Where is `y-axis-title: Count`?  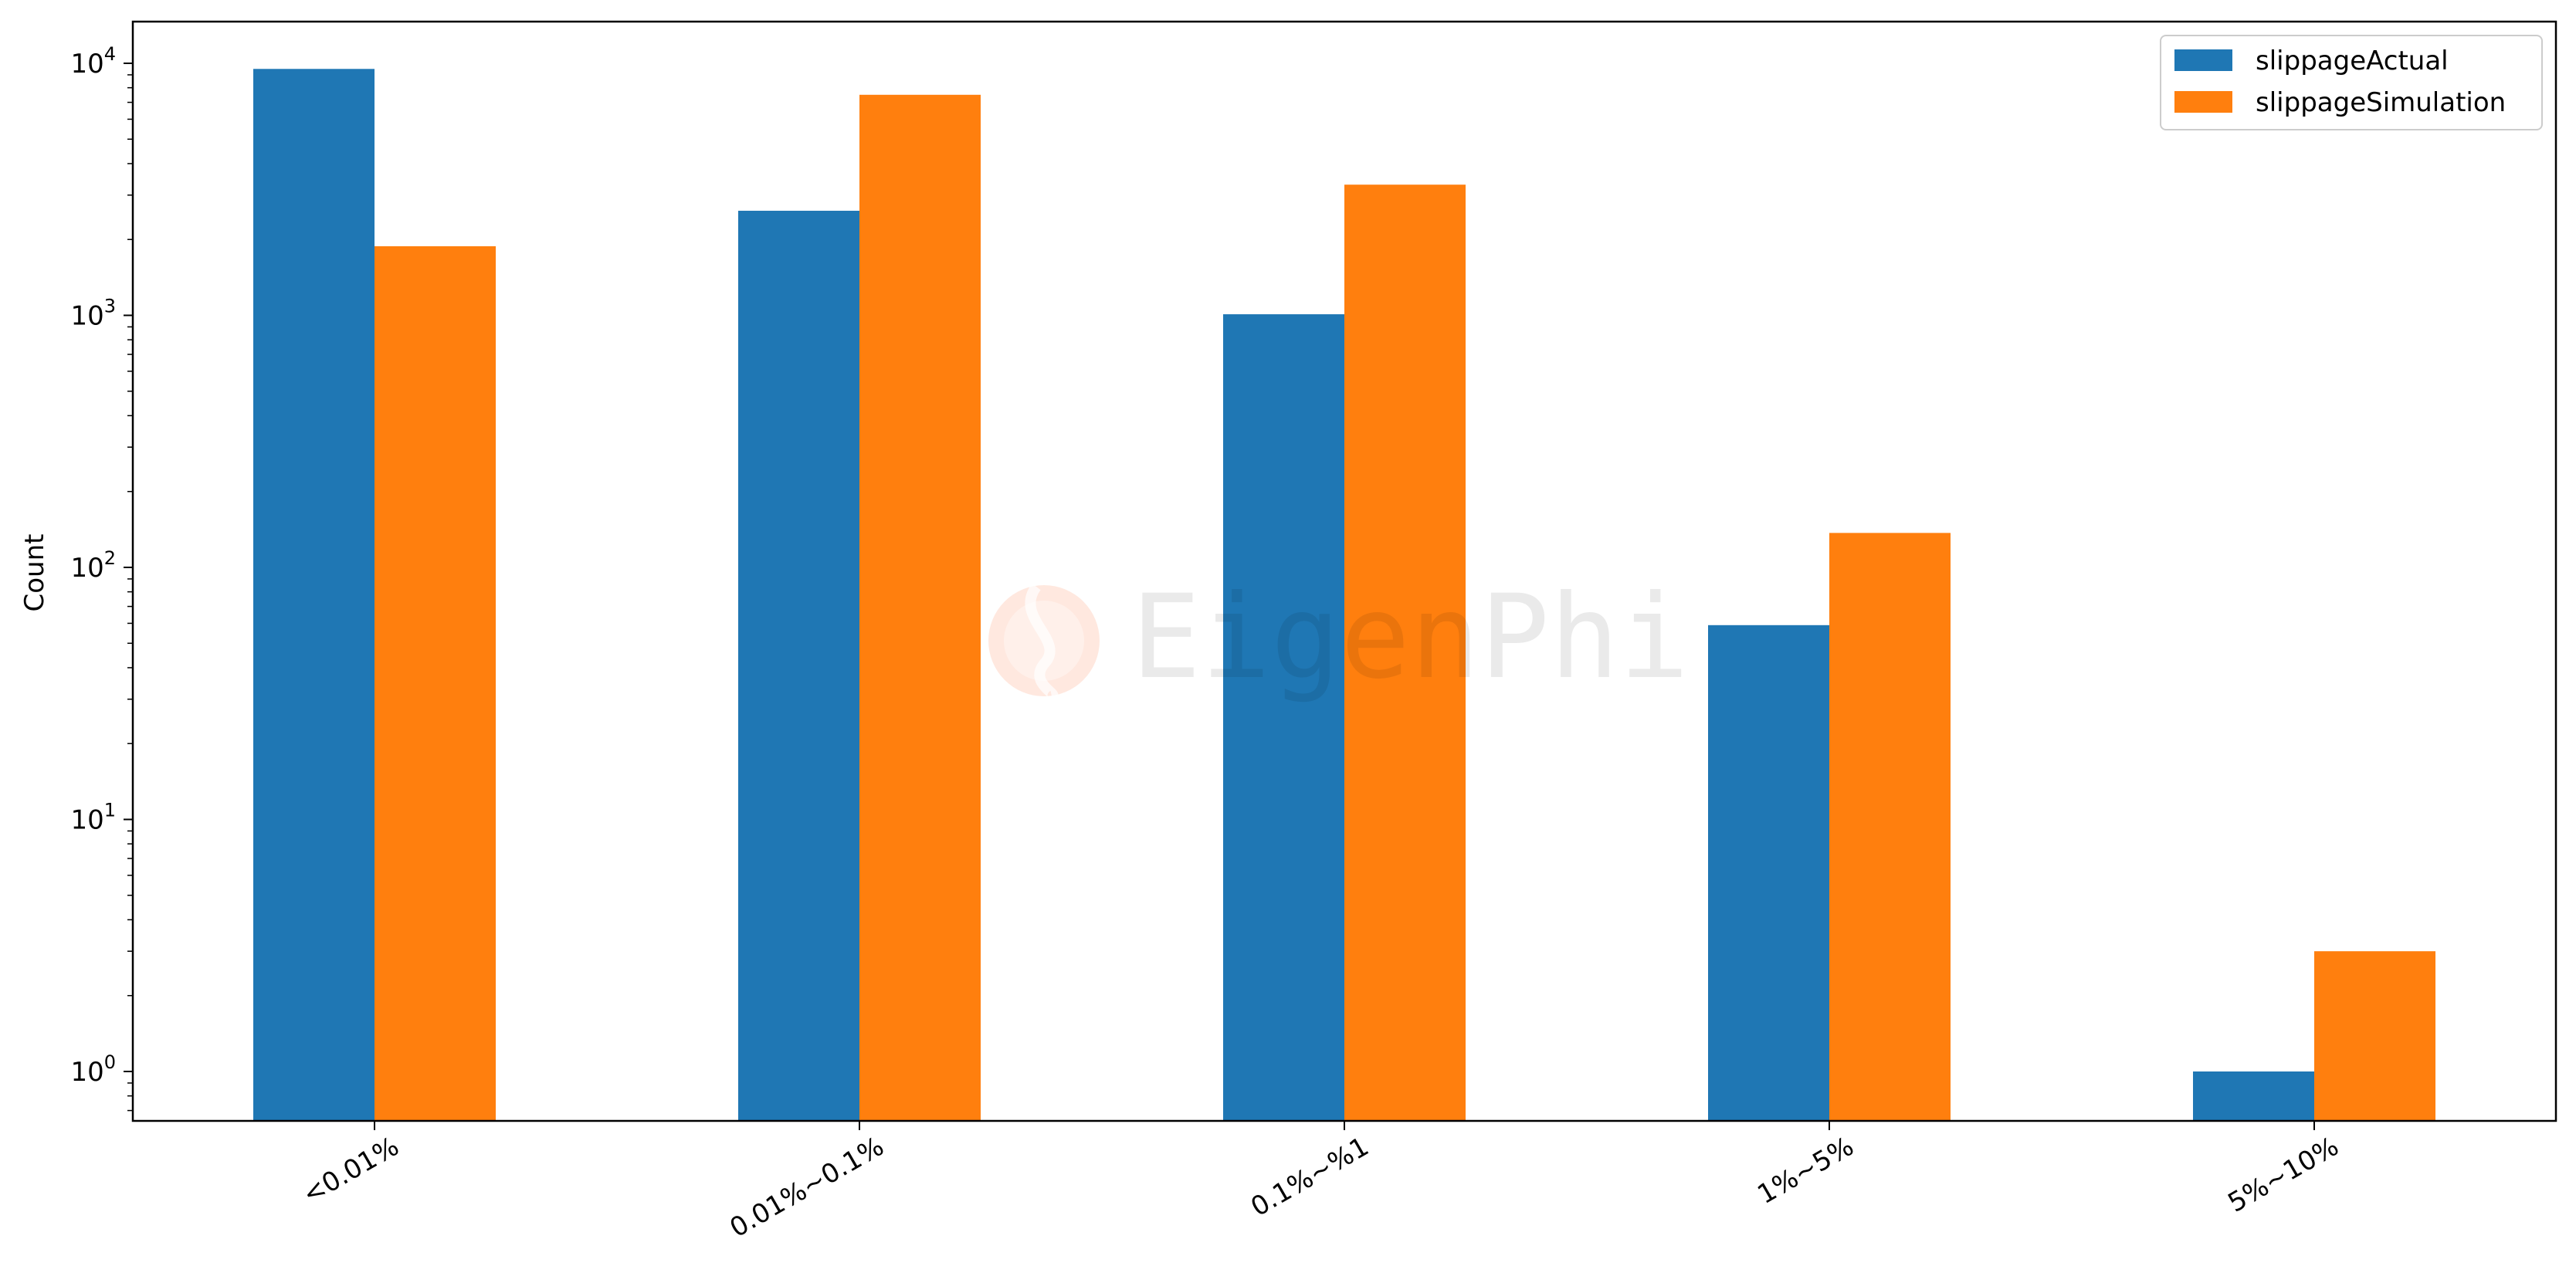 y-axis-title: Count is located at coordinates (34, 573).